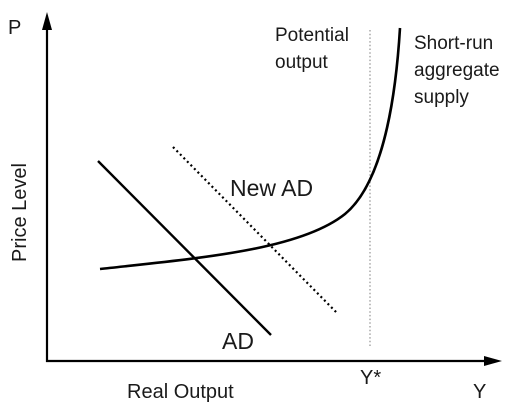 The width and height of the screenshot is (520, 420). Describe the element at coordinates (14, 28) in the screenshot. I see `y-axis-symbol: P` at that location.